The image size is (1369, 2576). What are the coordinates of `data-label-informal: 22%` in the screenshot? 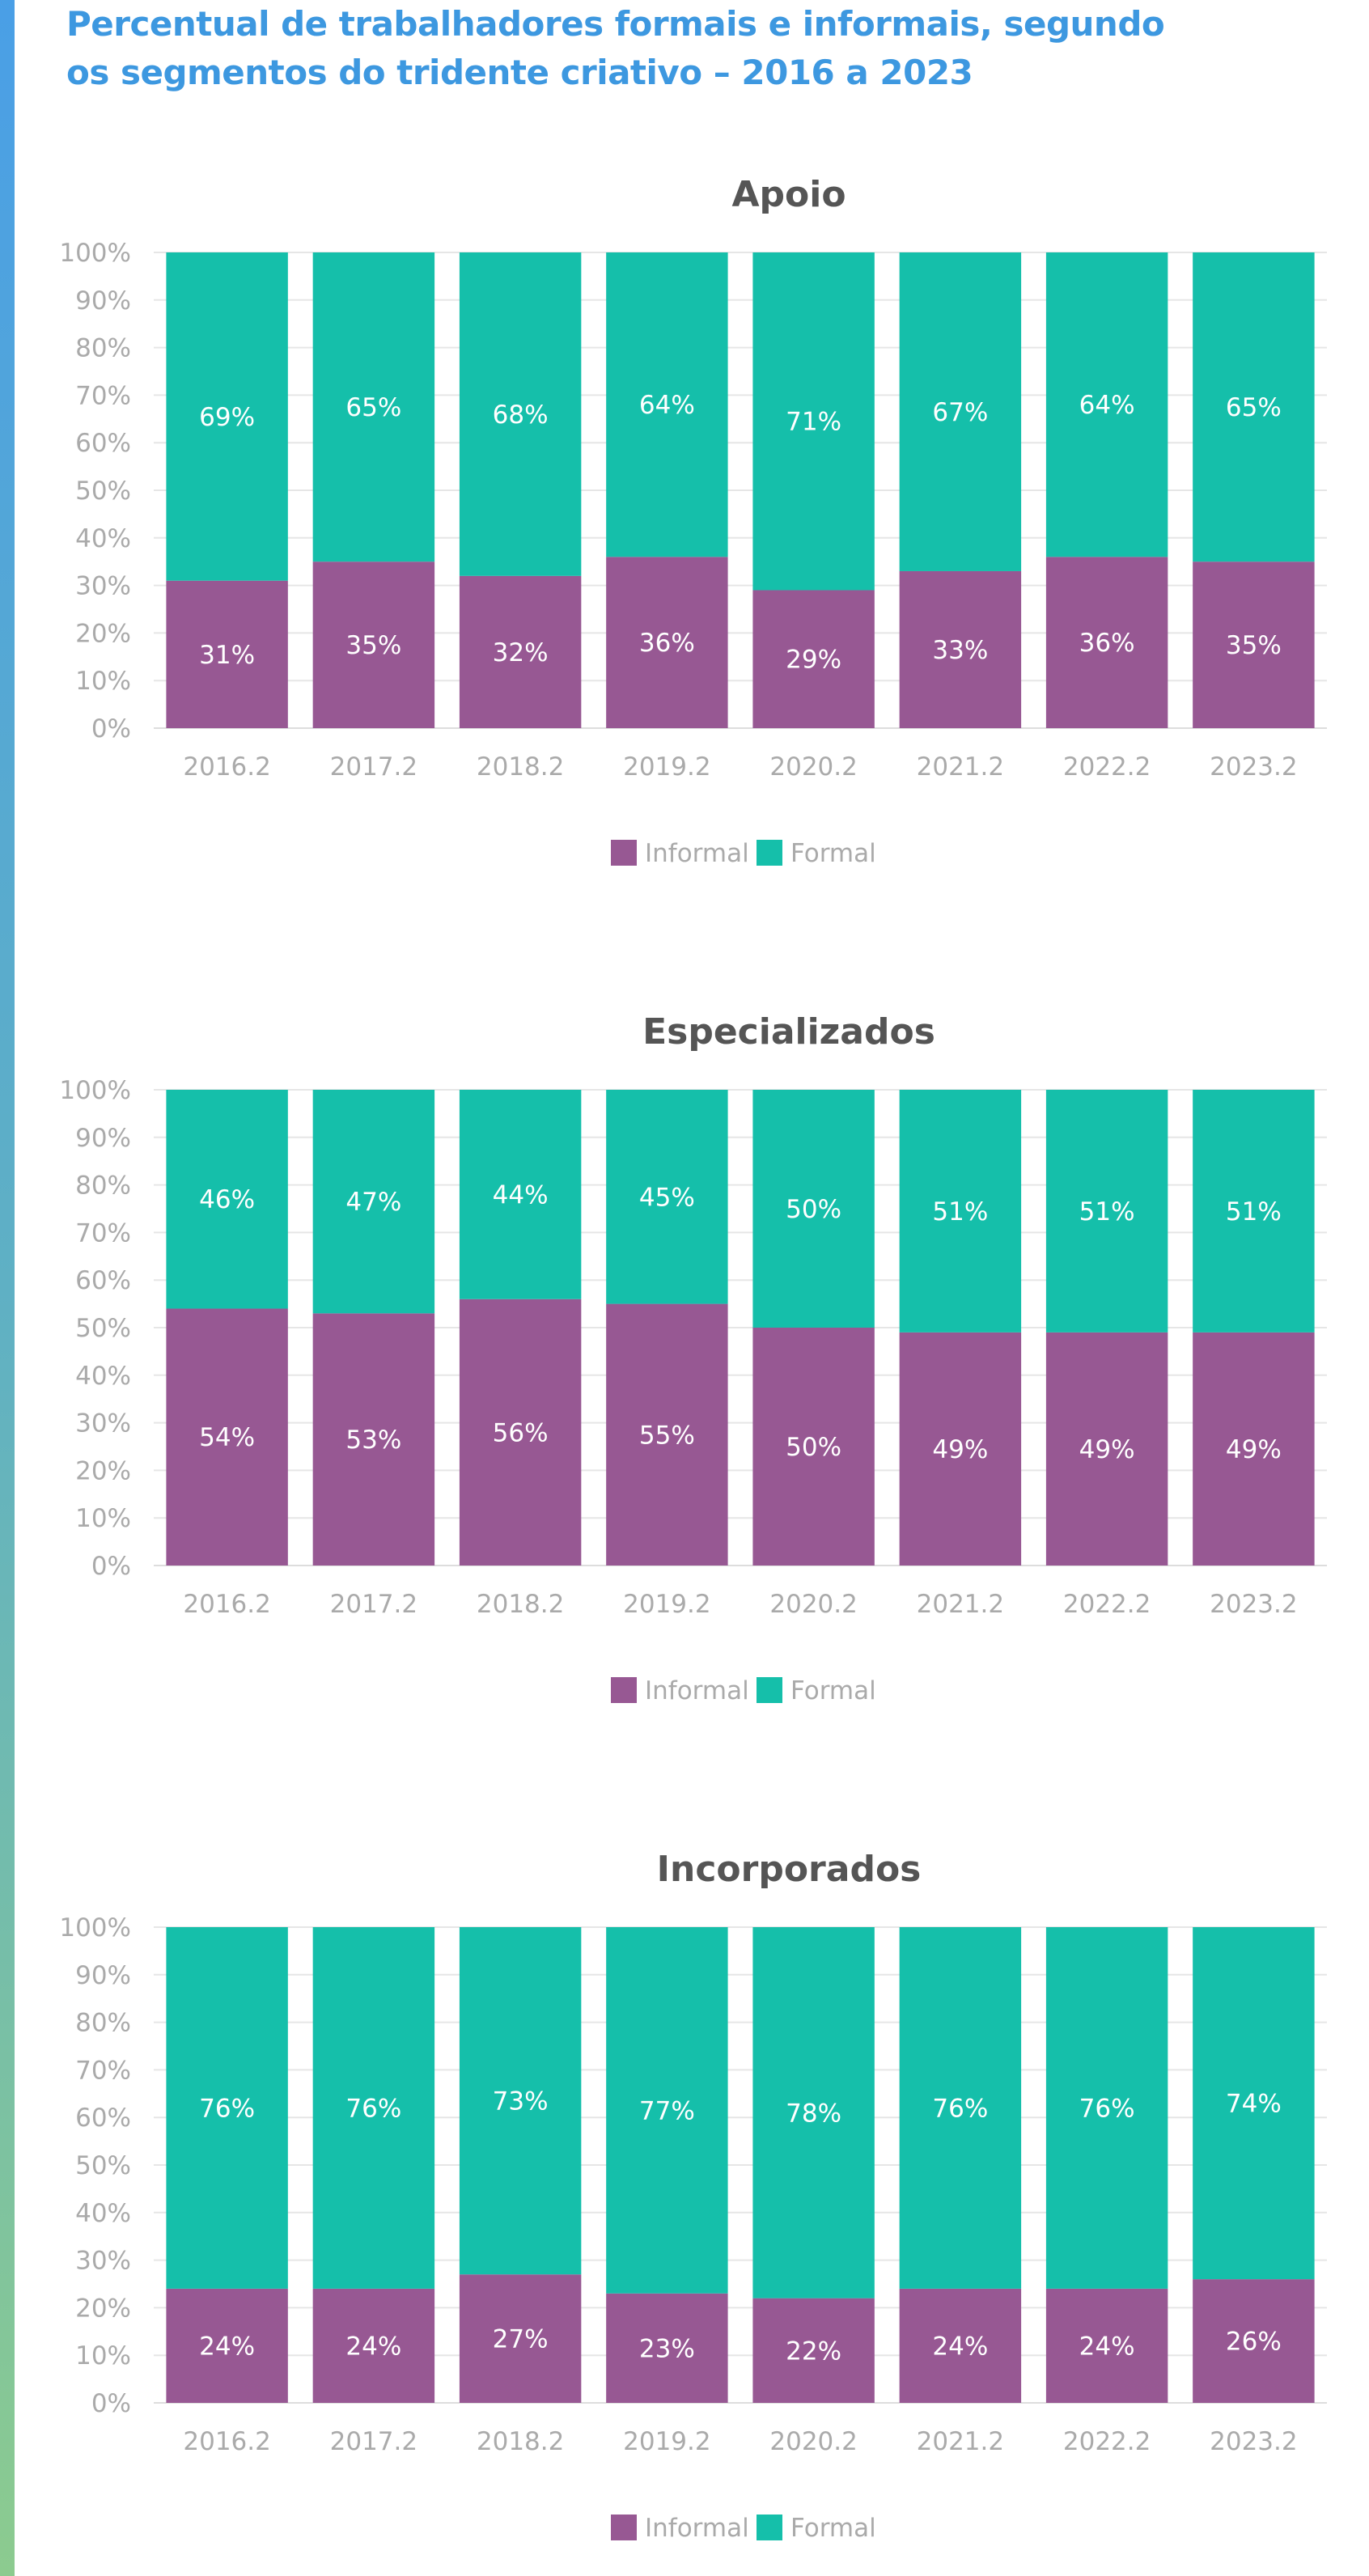 It's located at (813, 2351).